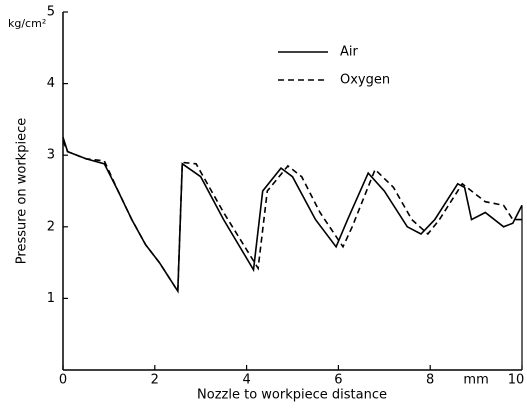 This screenshot has height=408, width=527. Describe the element at coordinates (51, 83) in the screenshot. I see `y-tick-label: 4` at that location.